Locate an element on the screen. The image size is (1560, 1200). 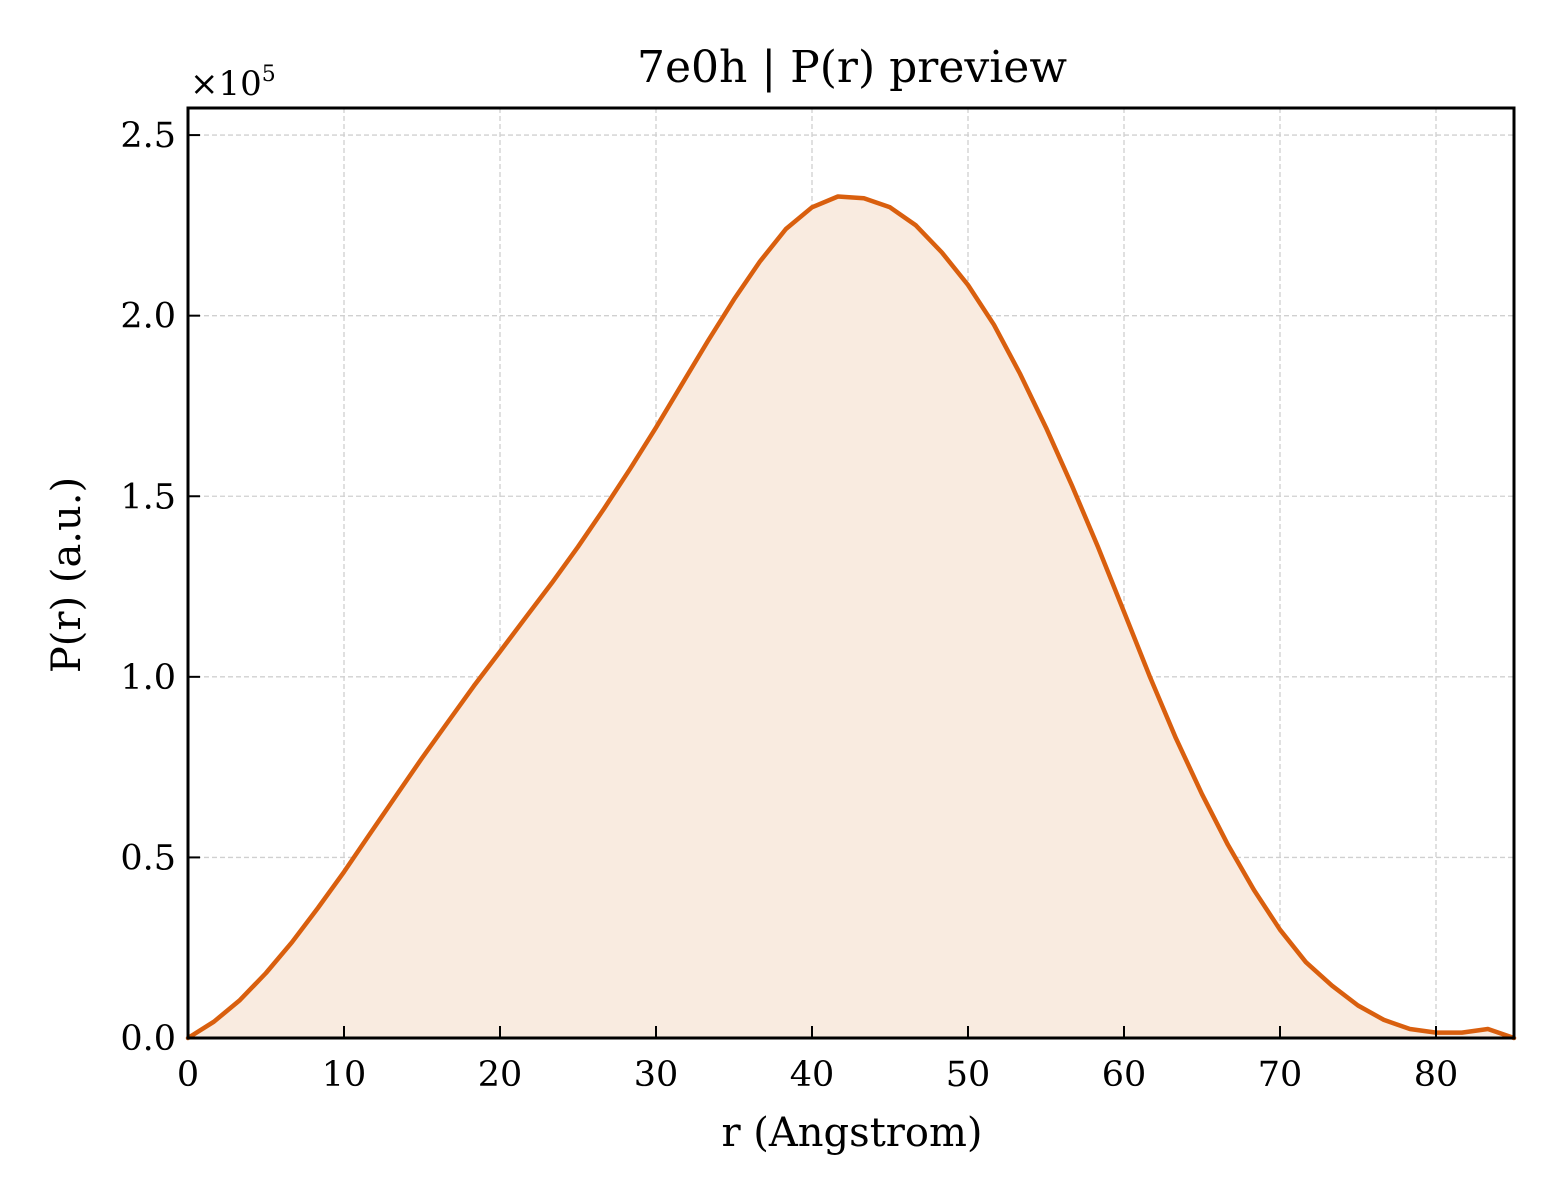
x-tick-label: 10 is located at coordinates (344, 1075).